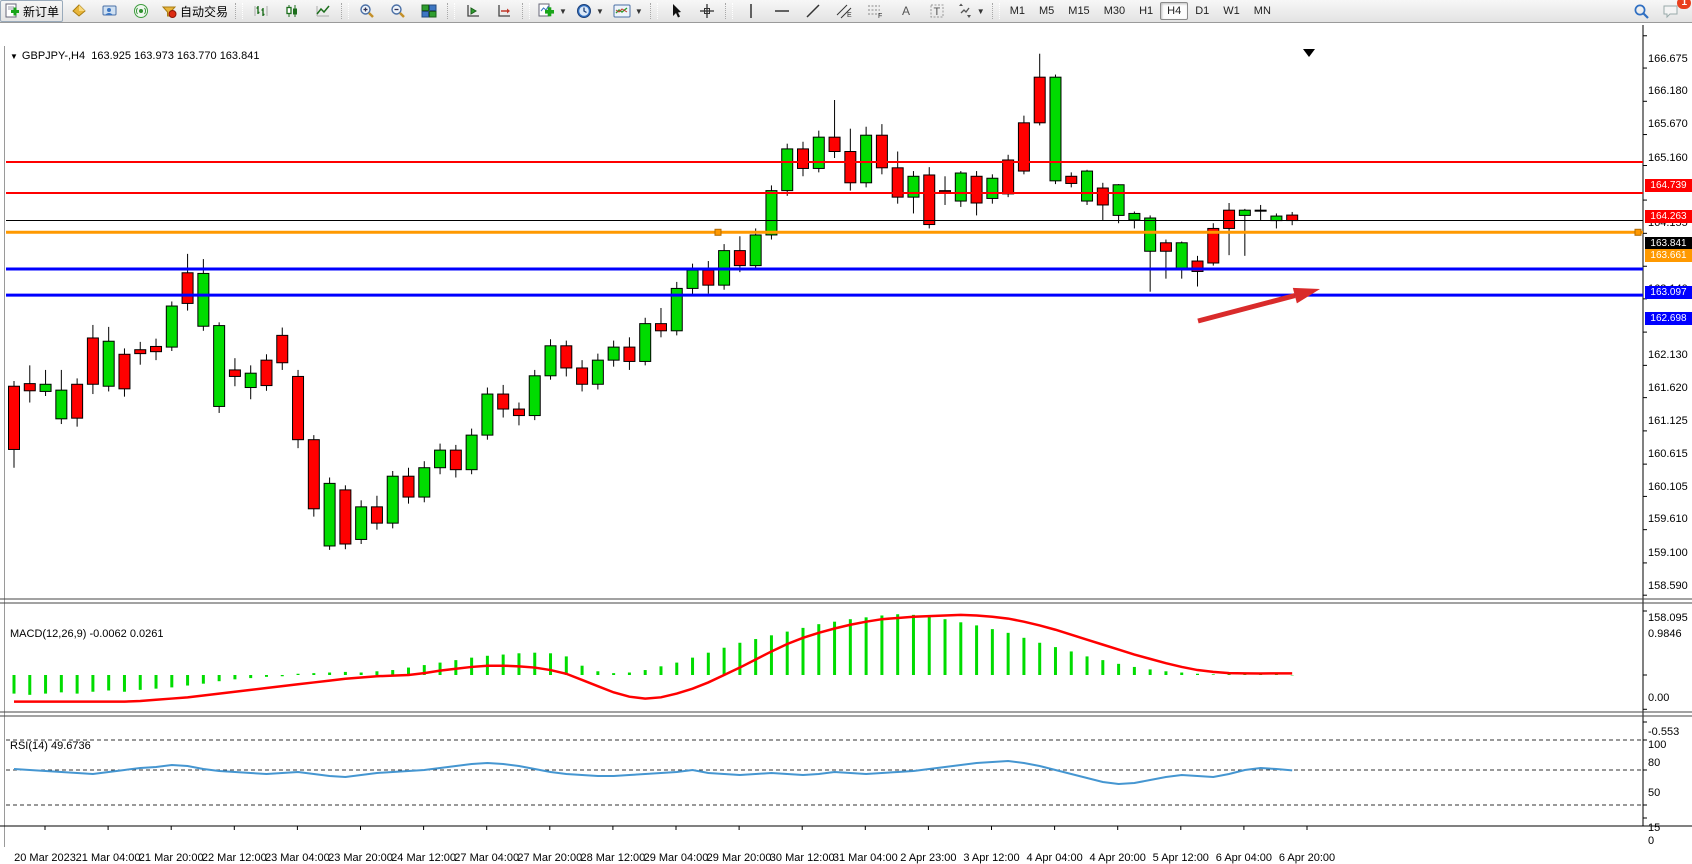 The width and height of the screenshot is (1692, 864). Describe the element at coordinates (194, 11) in the screenshot. I see `autotrading-button: 自动交易` at that location.